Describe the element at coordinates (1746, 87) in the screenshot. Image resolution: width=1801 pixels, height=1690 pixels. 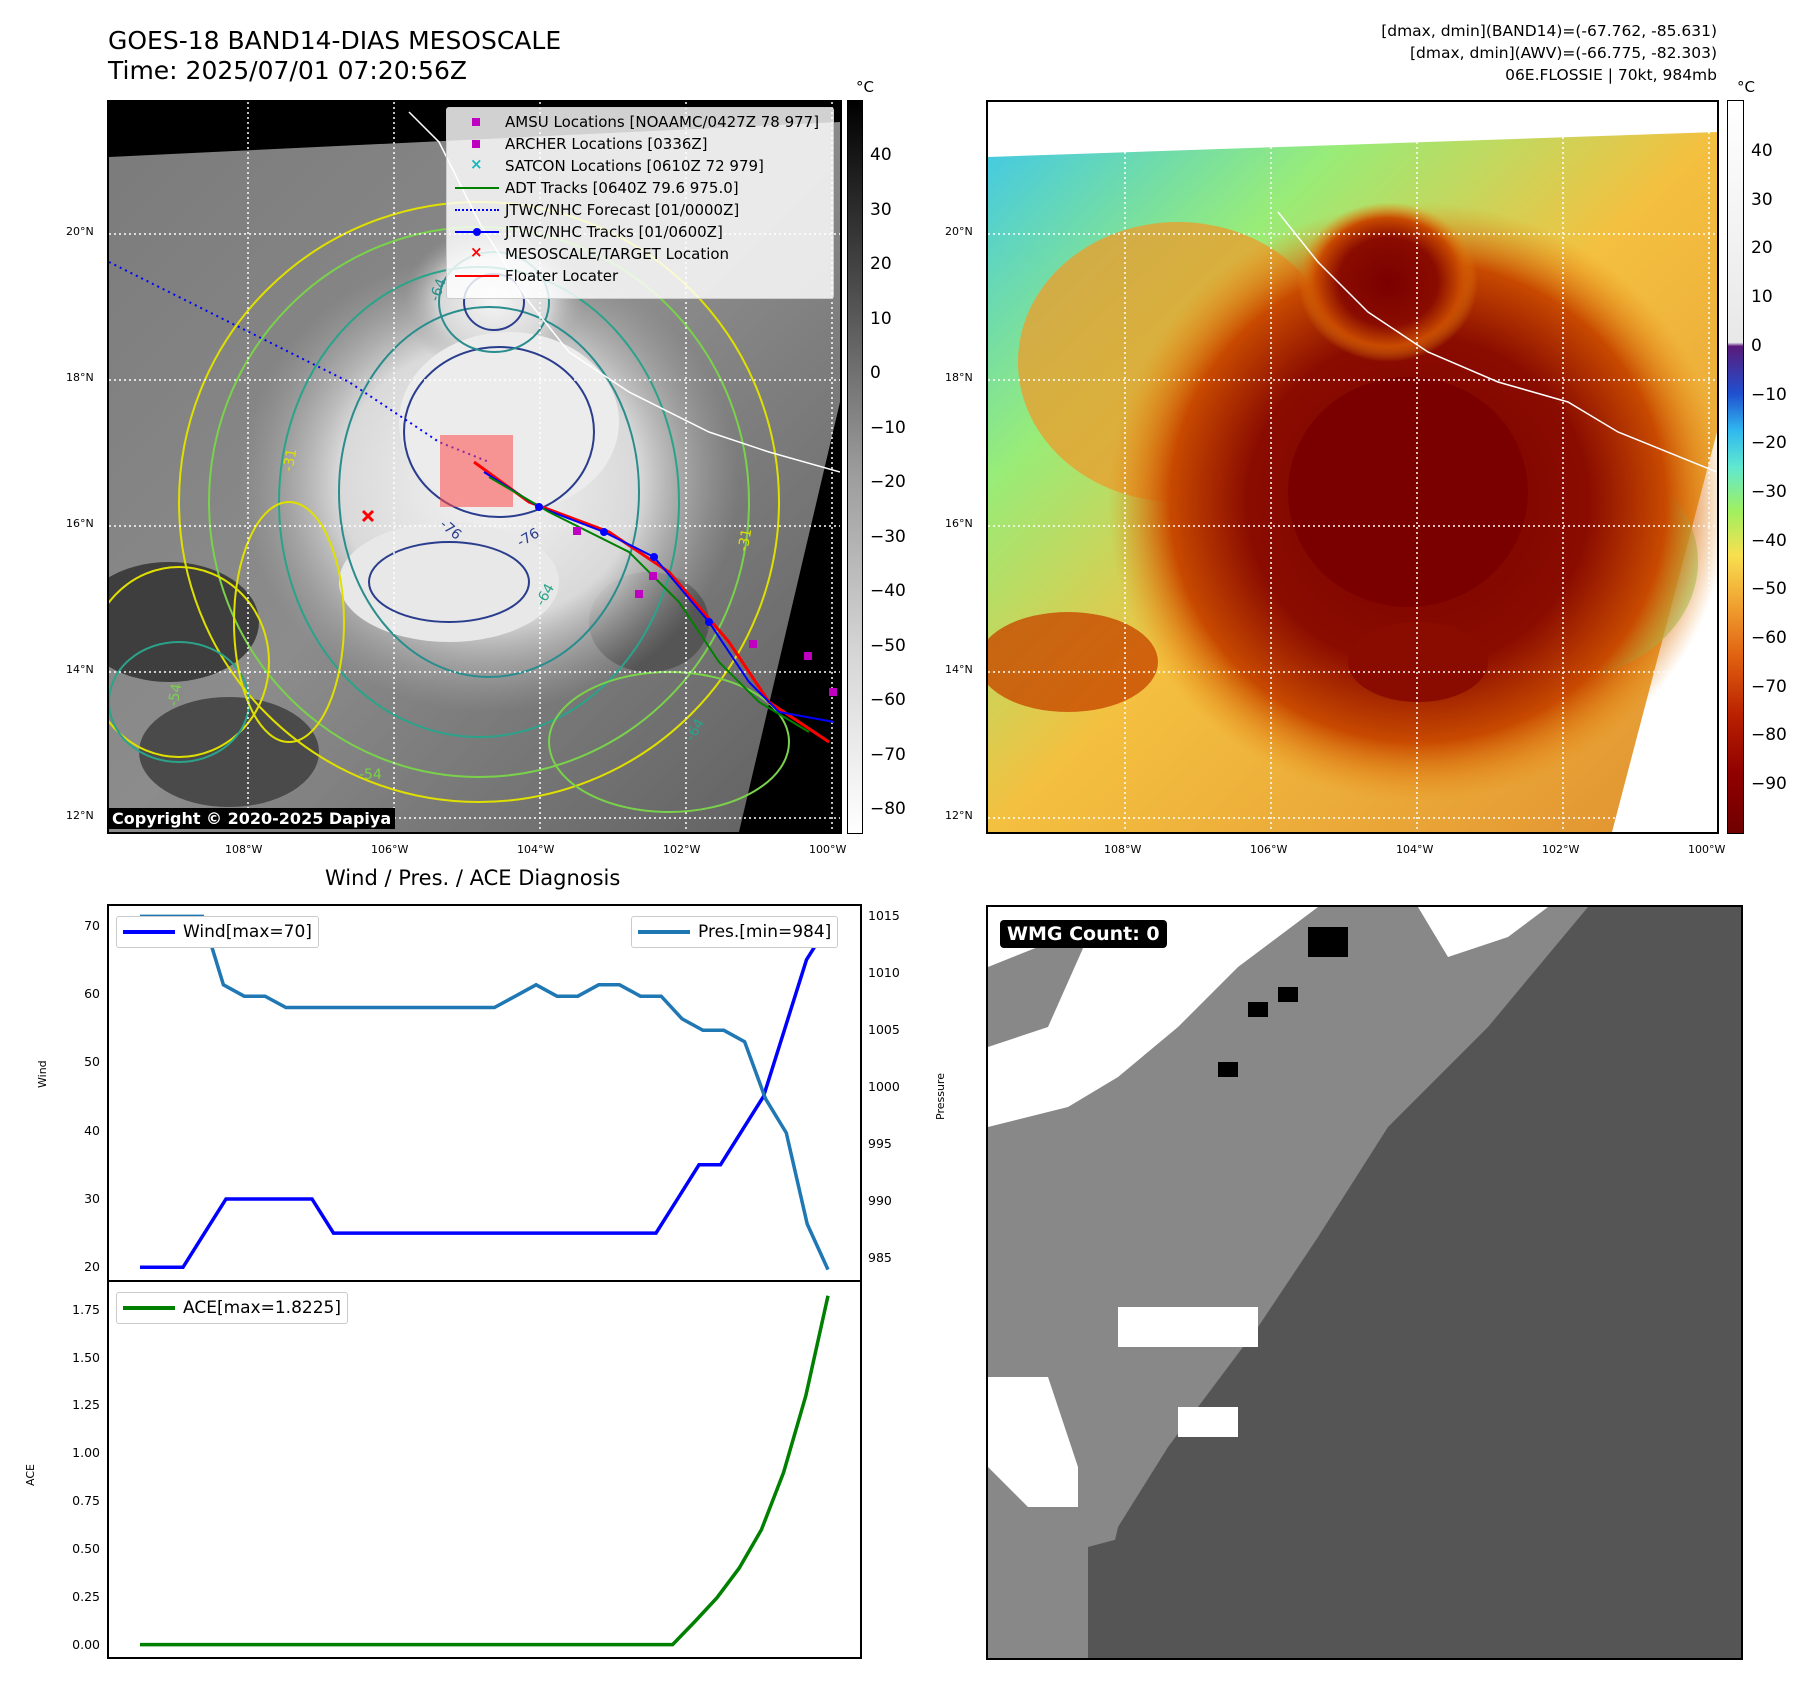
I see `colorbar-color-unit: °C` at that location.